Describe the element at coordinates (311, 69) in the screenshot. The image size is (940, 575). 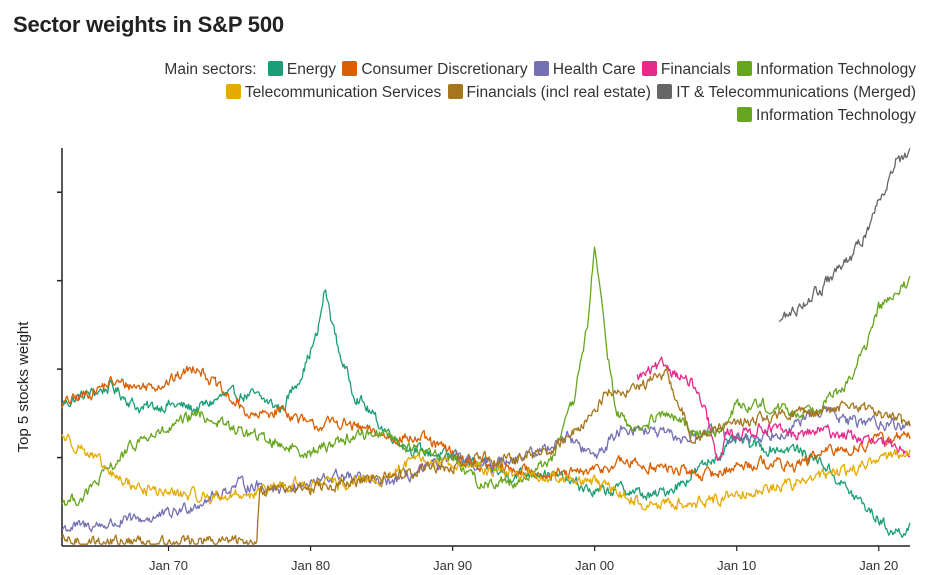
I see `legend-item-label: Energy` at that location.